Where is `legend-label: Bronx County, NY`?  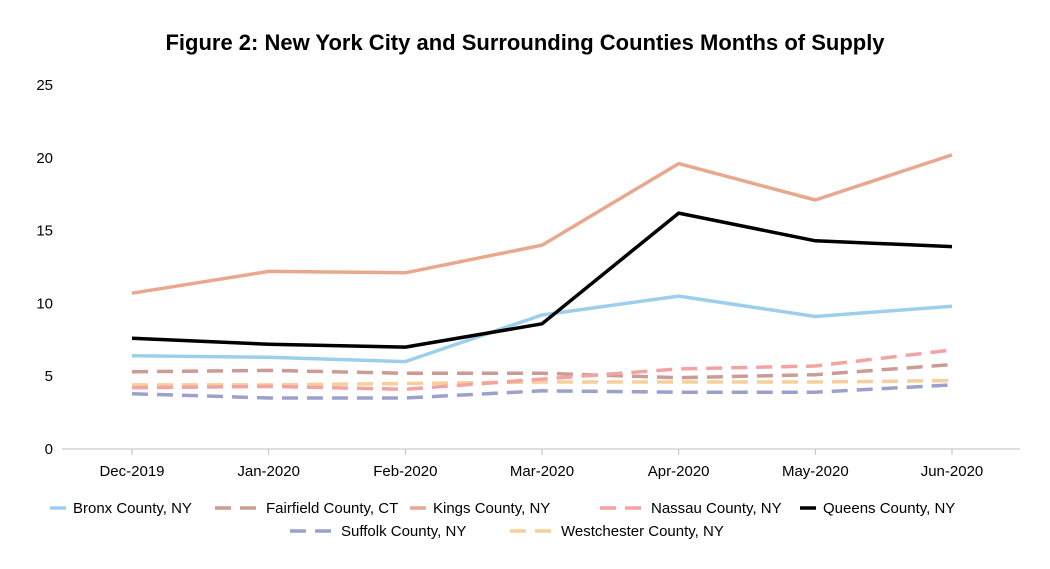
legend-label: Bronx County, NY is located at coordinates (132, 508).